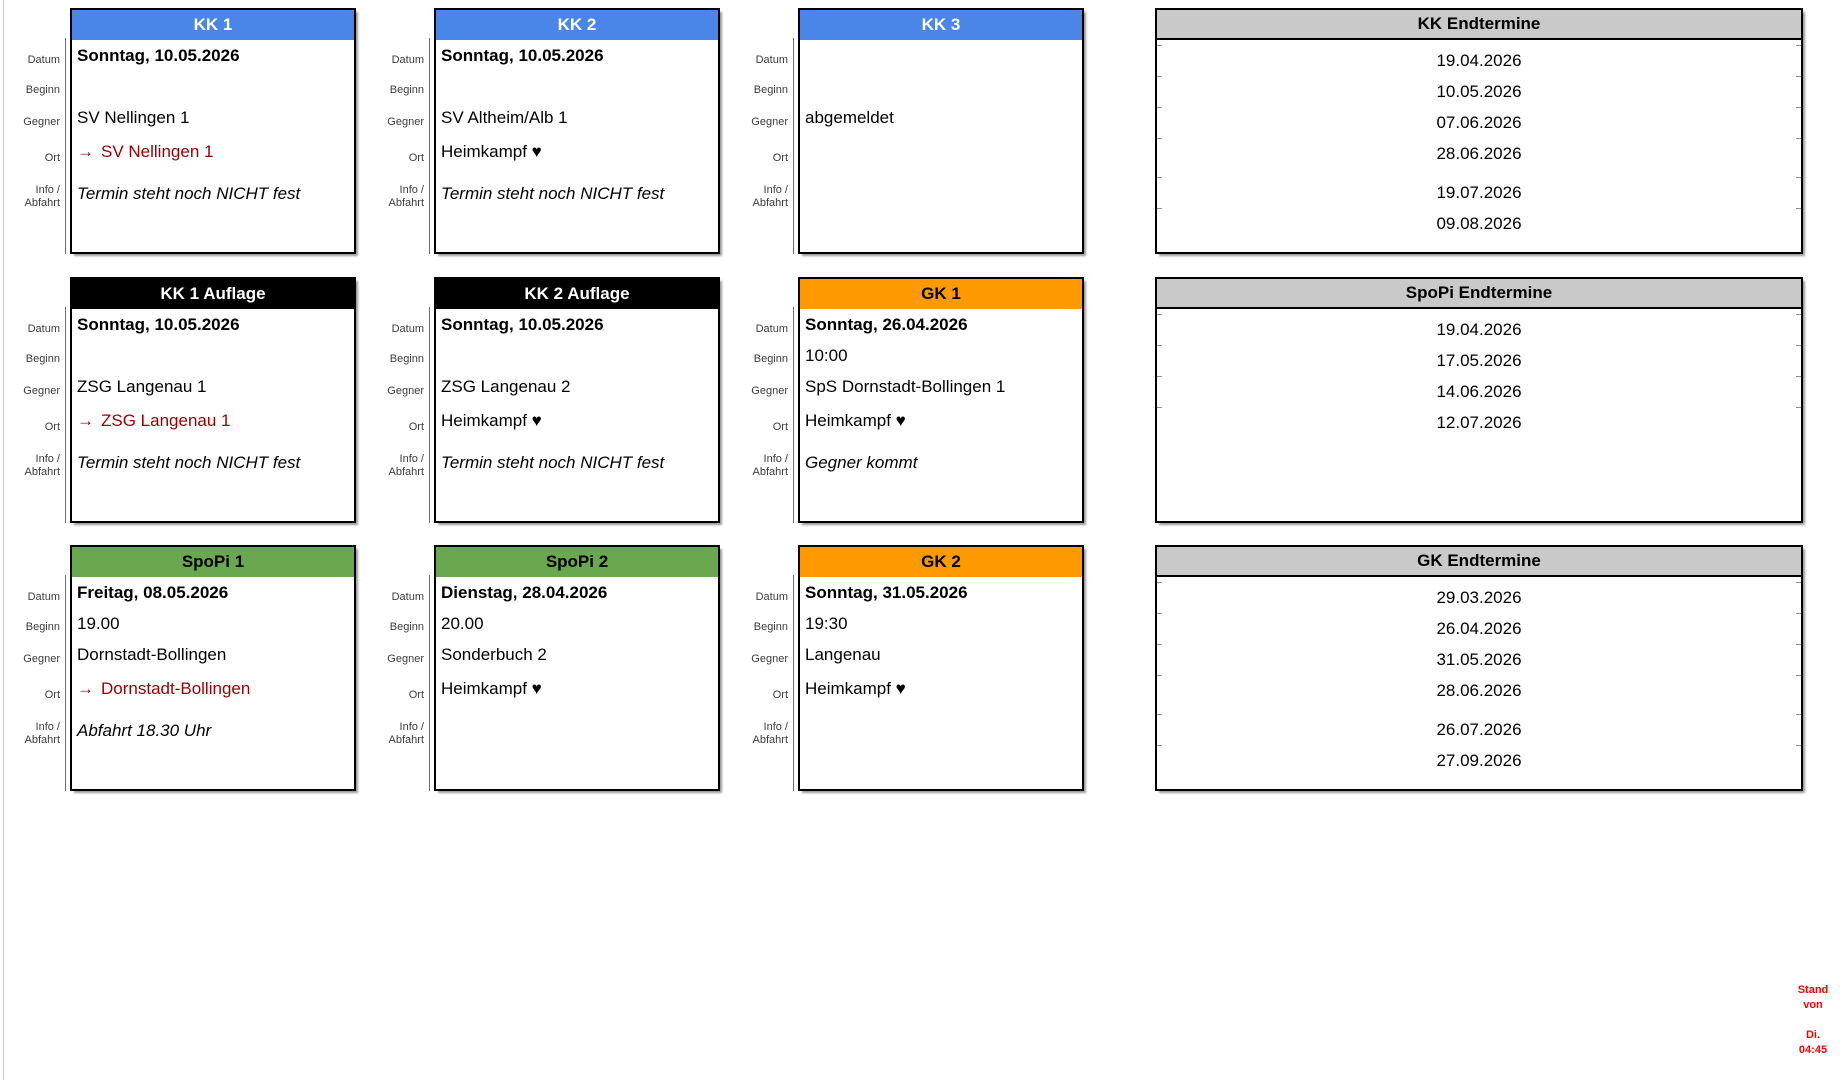  I want to click on row-labels-spopi2: Datum Beginn Gegner Ort Info / Abfahrt, so click(404, 668).